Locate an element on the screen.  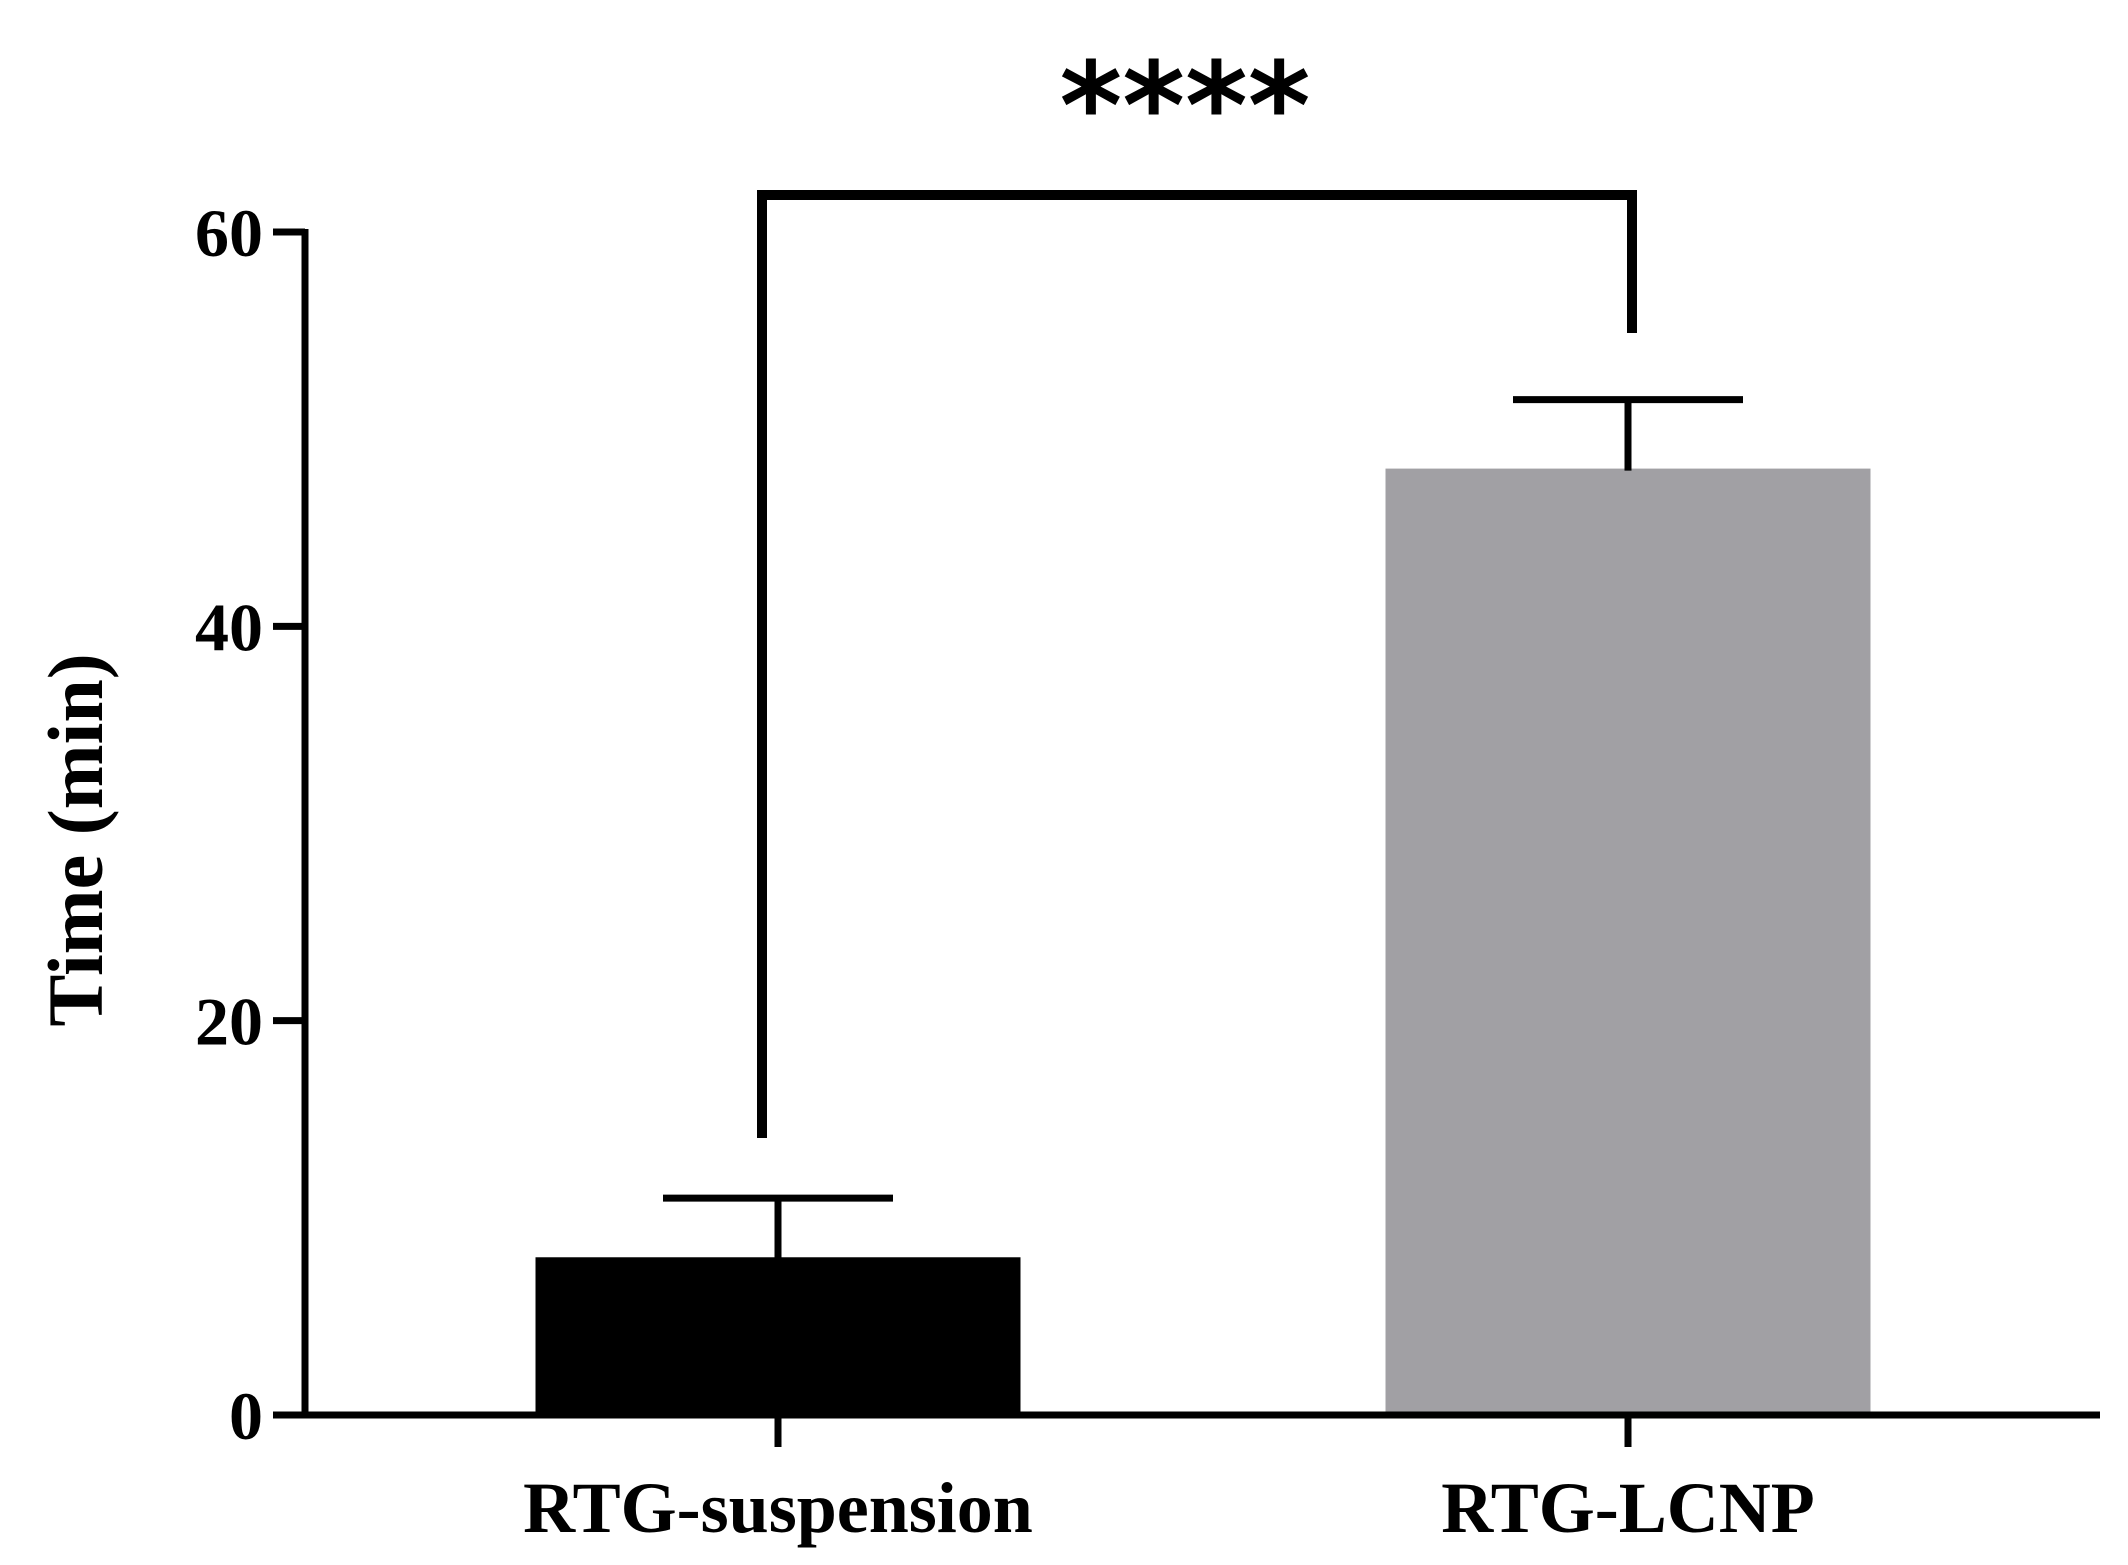
y-tick-label-3: 60 is located at coordinates (229, 233).